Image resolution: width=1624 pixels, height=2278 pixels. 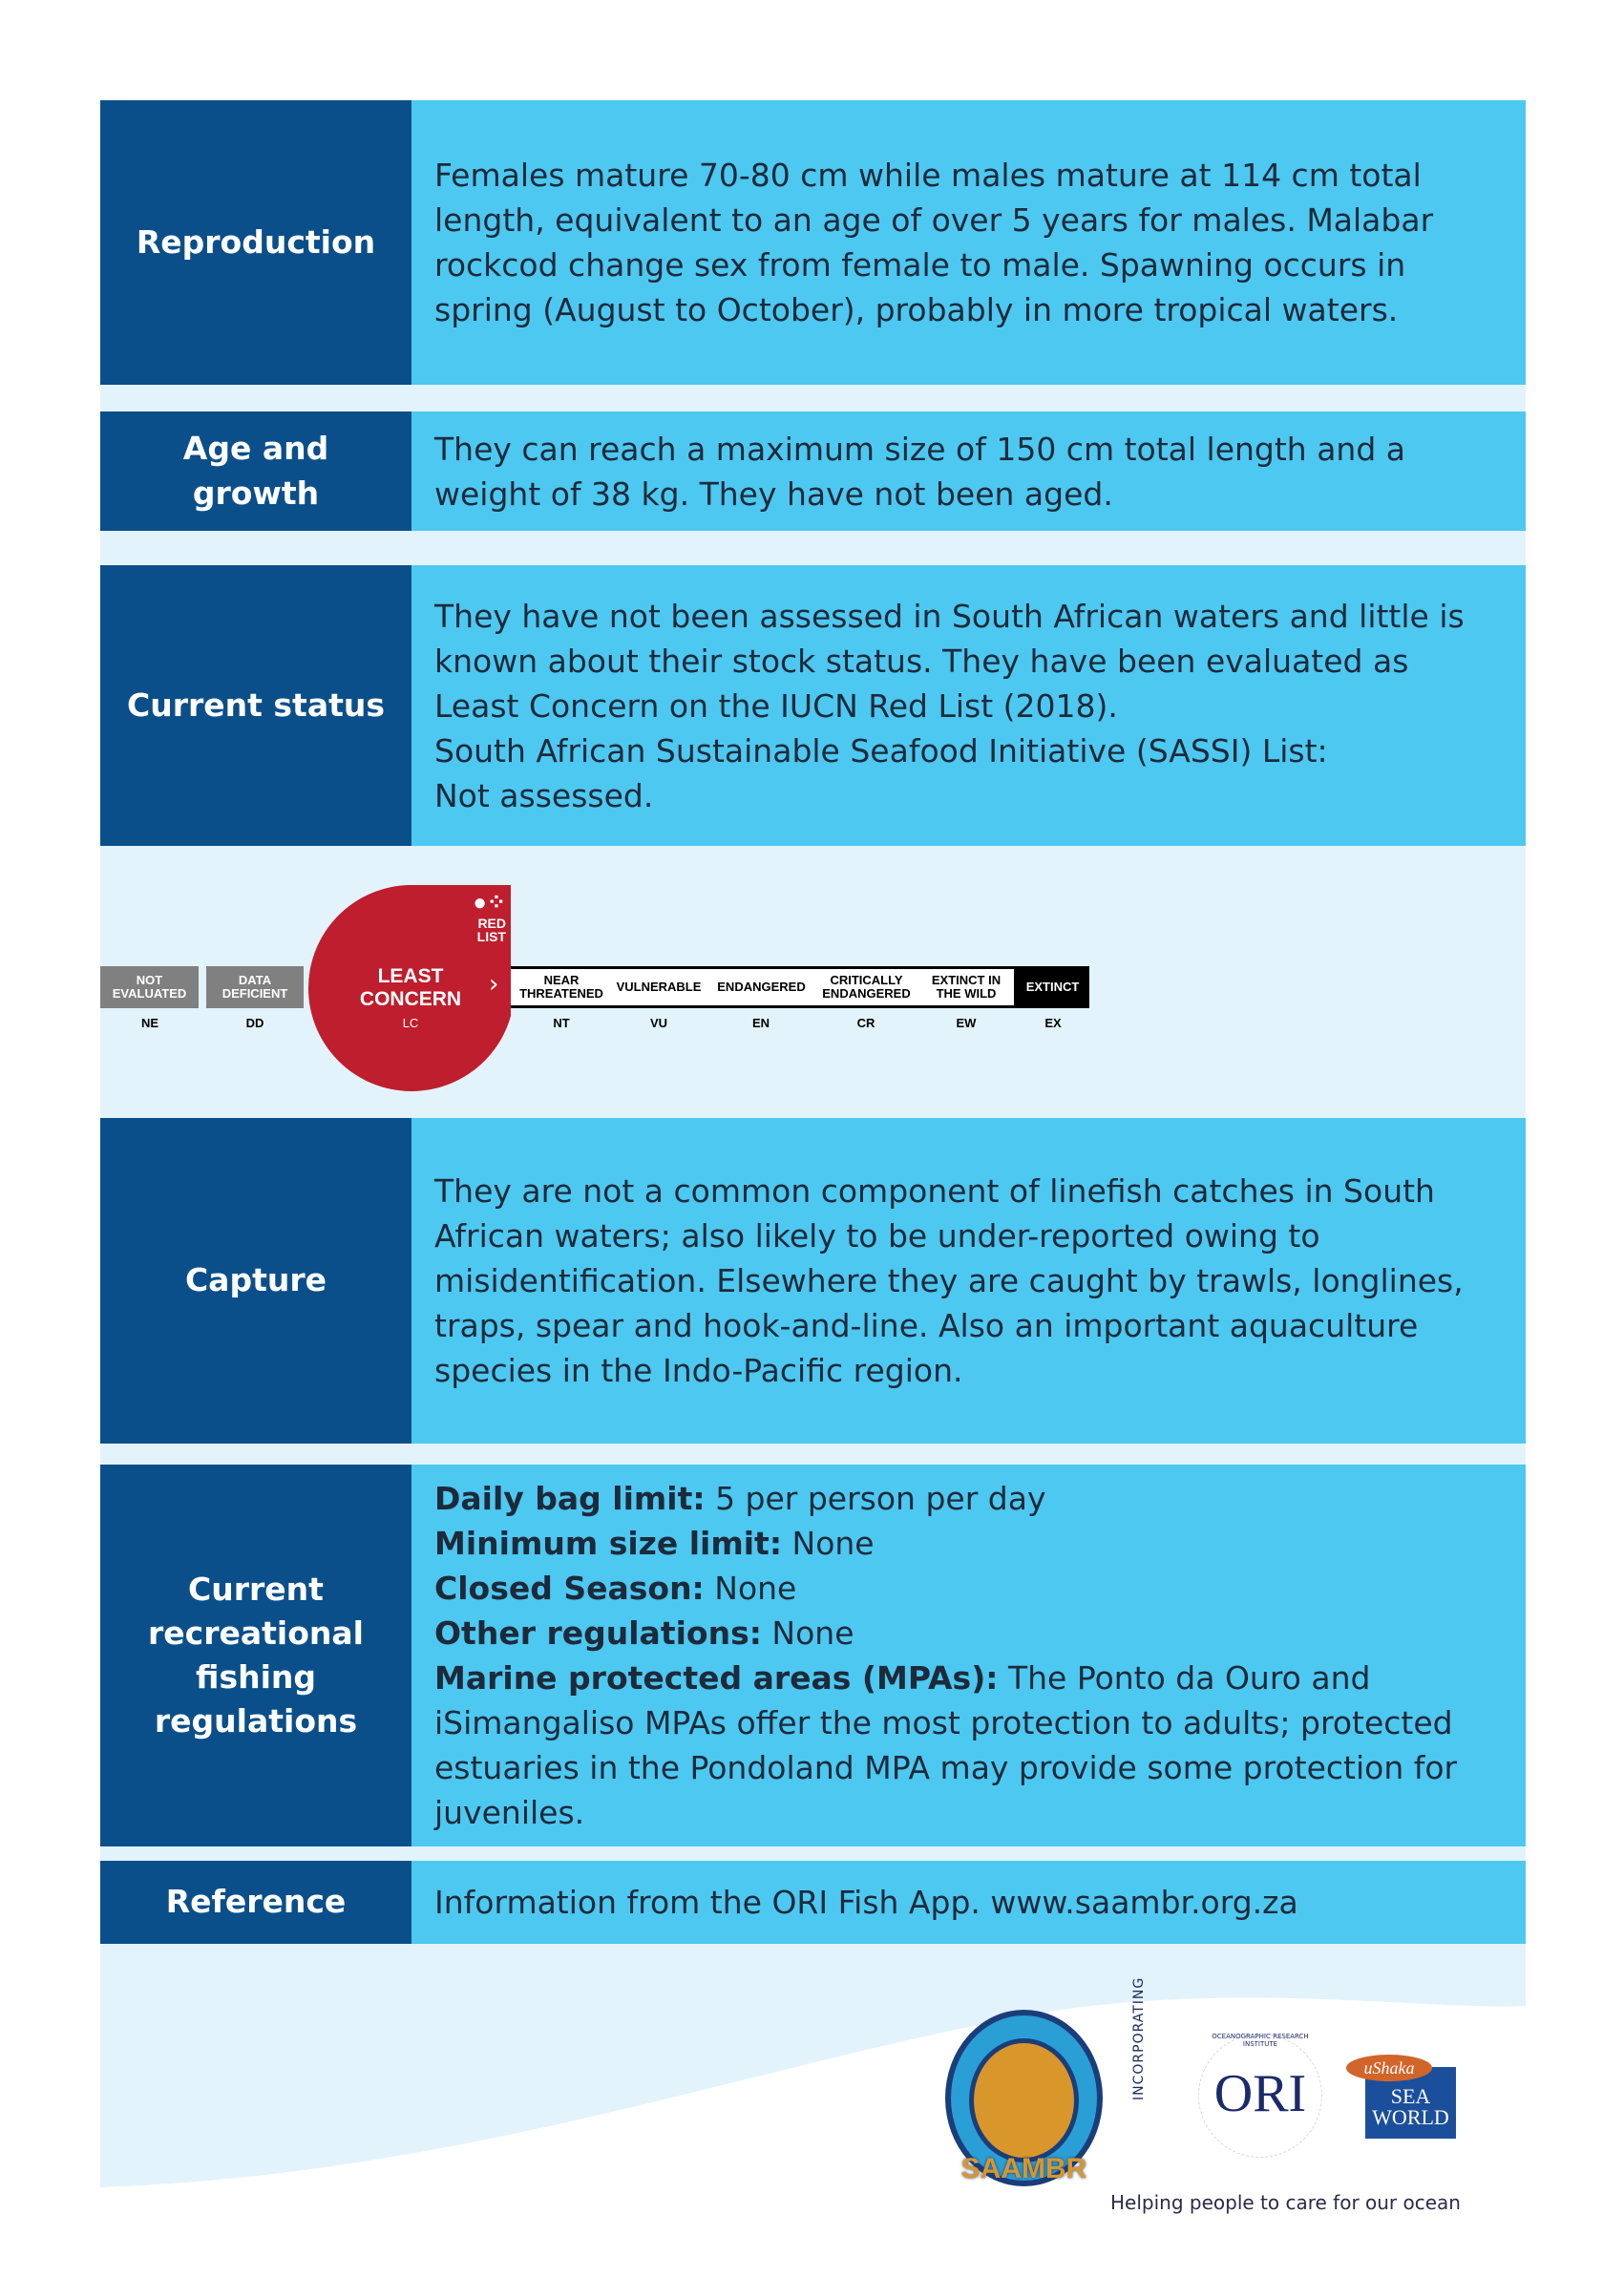 What do you see at coordinates (750, 1588) in the screenshot?
I see `closed-season-value: None` at bounding box center [750, 1588].